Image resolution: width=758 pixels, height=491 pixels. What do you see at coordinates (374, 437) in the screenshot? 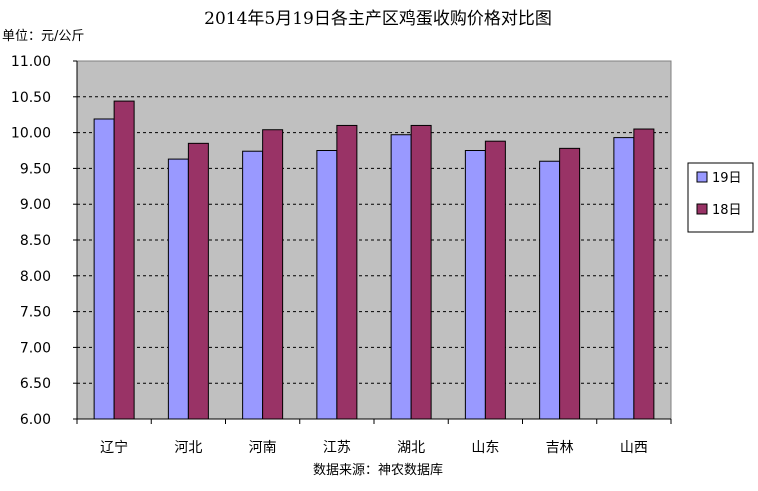
I see `x-categories: 辽宁 河北 河南 江苏 湖北 山东 吉林 山西` at bounding box center [374, 437].